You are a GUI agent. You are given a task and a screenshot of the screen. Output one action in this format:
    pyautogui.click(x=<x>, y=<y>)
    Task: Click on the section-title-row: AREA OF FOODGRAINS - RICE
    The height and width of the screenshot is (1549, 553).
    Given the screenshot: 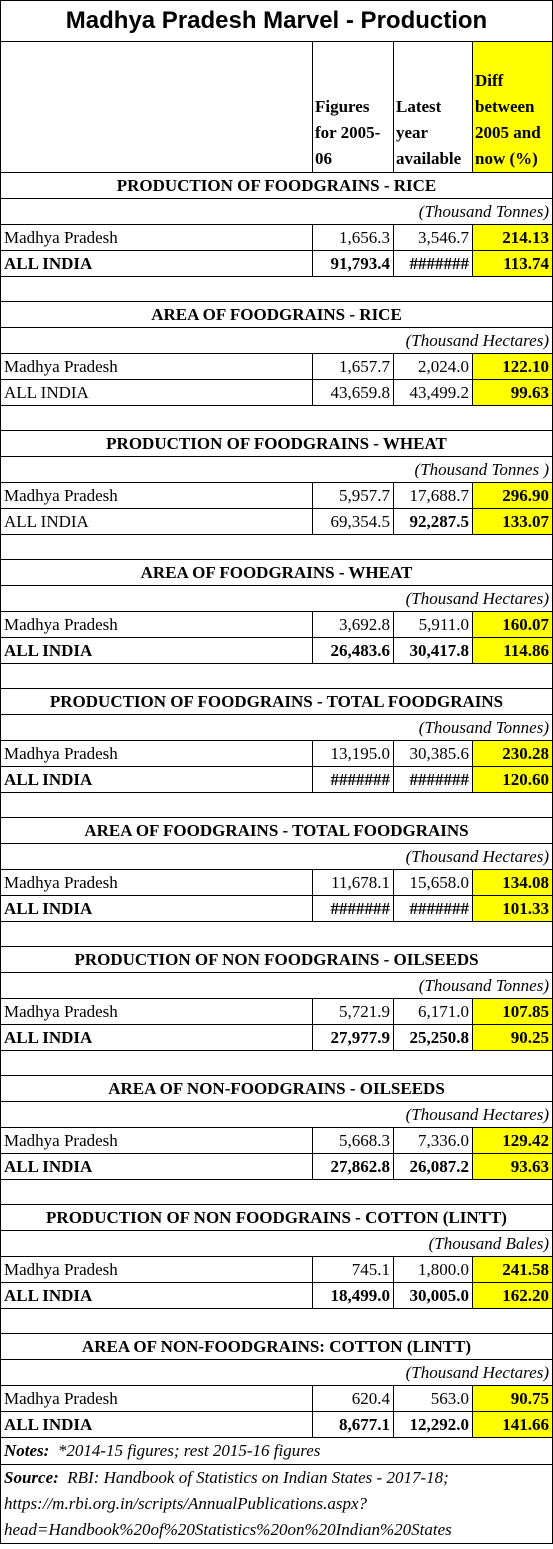 What is the action you would take?
    pyautogui.click(x=276, y=314)
    